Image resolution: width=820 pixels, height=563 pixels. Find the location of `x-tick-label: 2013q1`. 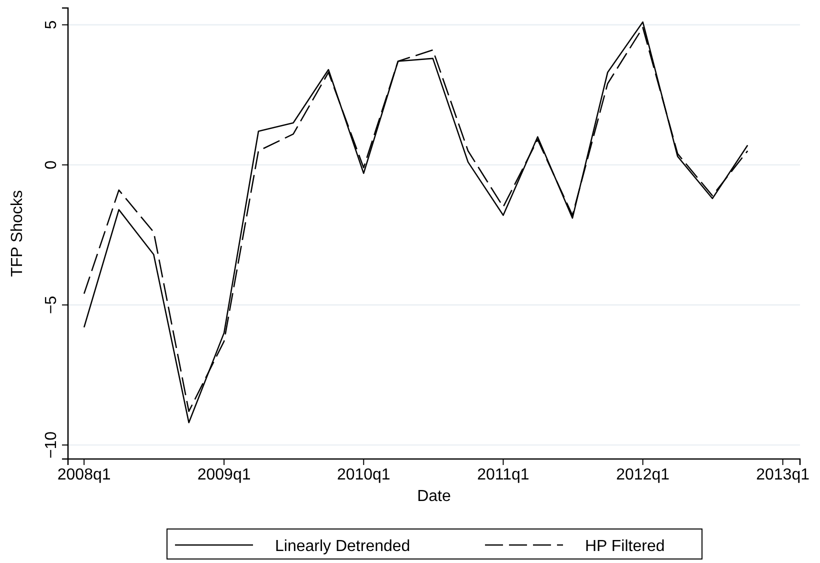

x-tick-label: 2013q1 is located at coordinates (783, 475).